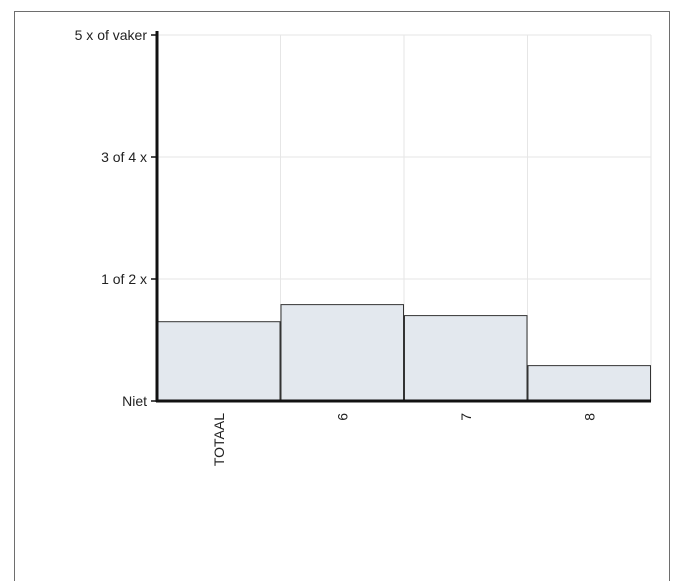 The image size is (674, 581). What do you see at coordinates (124, 279) in the screenshot?
I see `y-tick-label: 1 of 2 x` at bounding box center [124, 279].